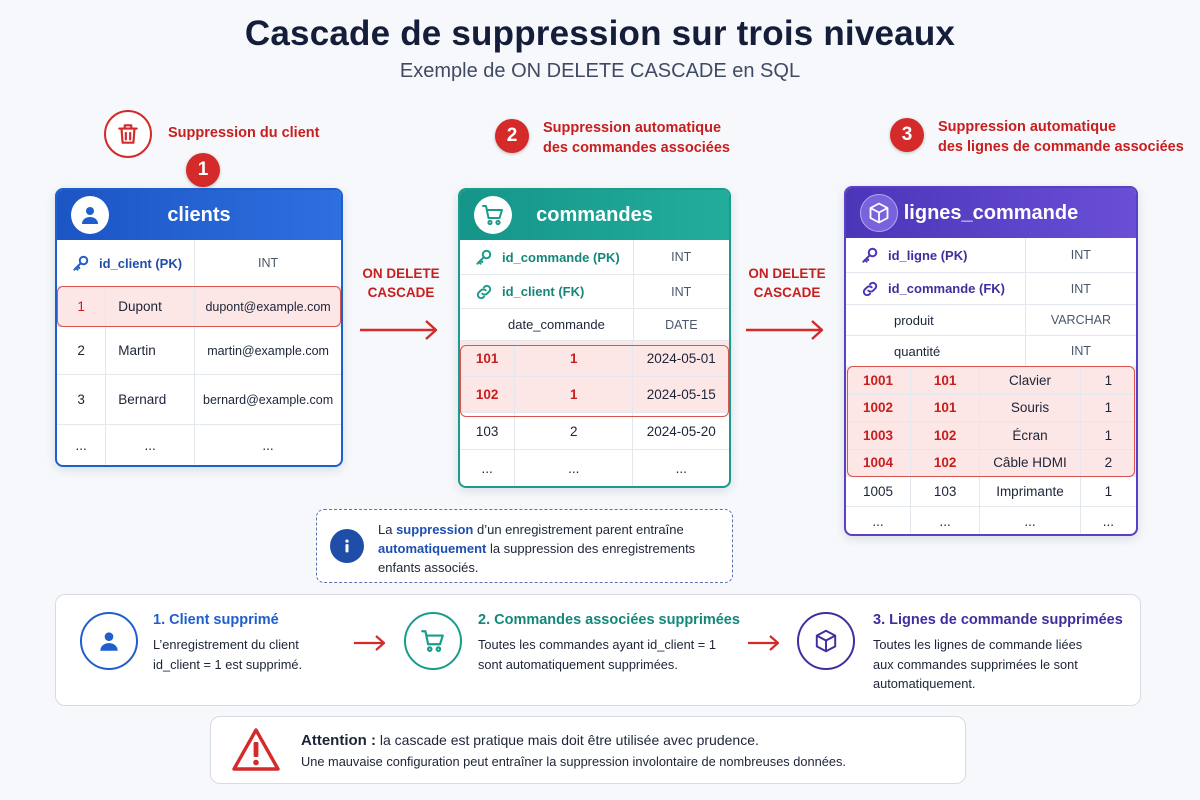 This screenshot has height=800, width=1200. Describe the element at coordinates (151, 399) in the screenshot. I see `cell-name: Bernard` at that location.